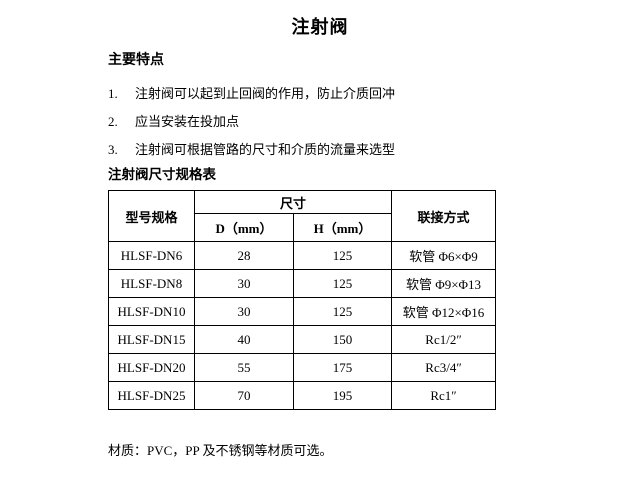 The height and width of the screenshot is (492, 640). Describe the element at coordinates (244, 255) in the screenshot. I see `cell-d: 28` at that location.